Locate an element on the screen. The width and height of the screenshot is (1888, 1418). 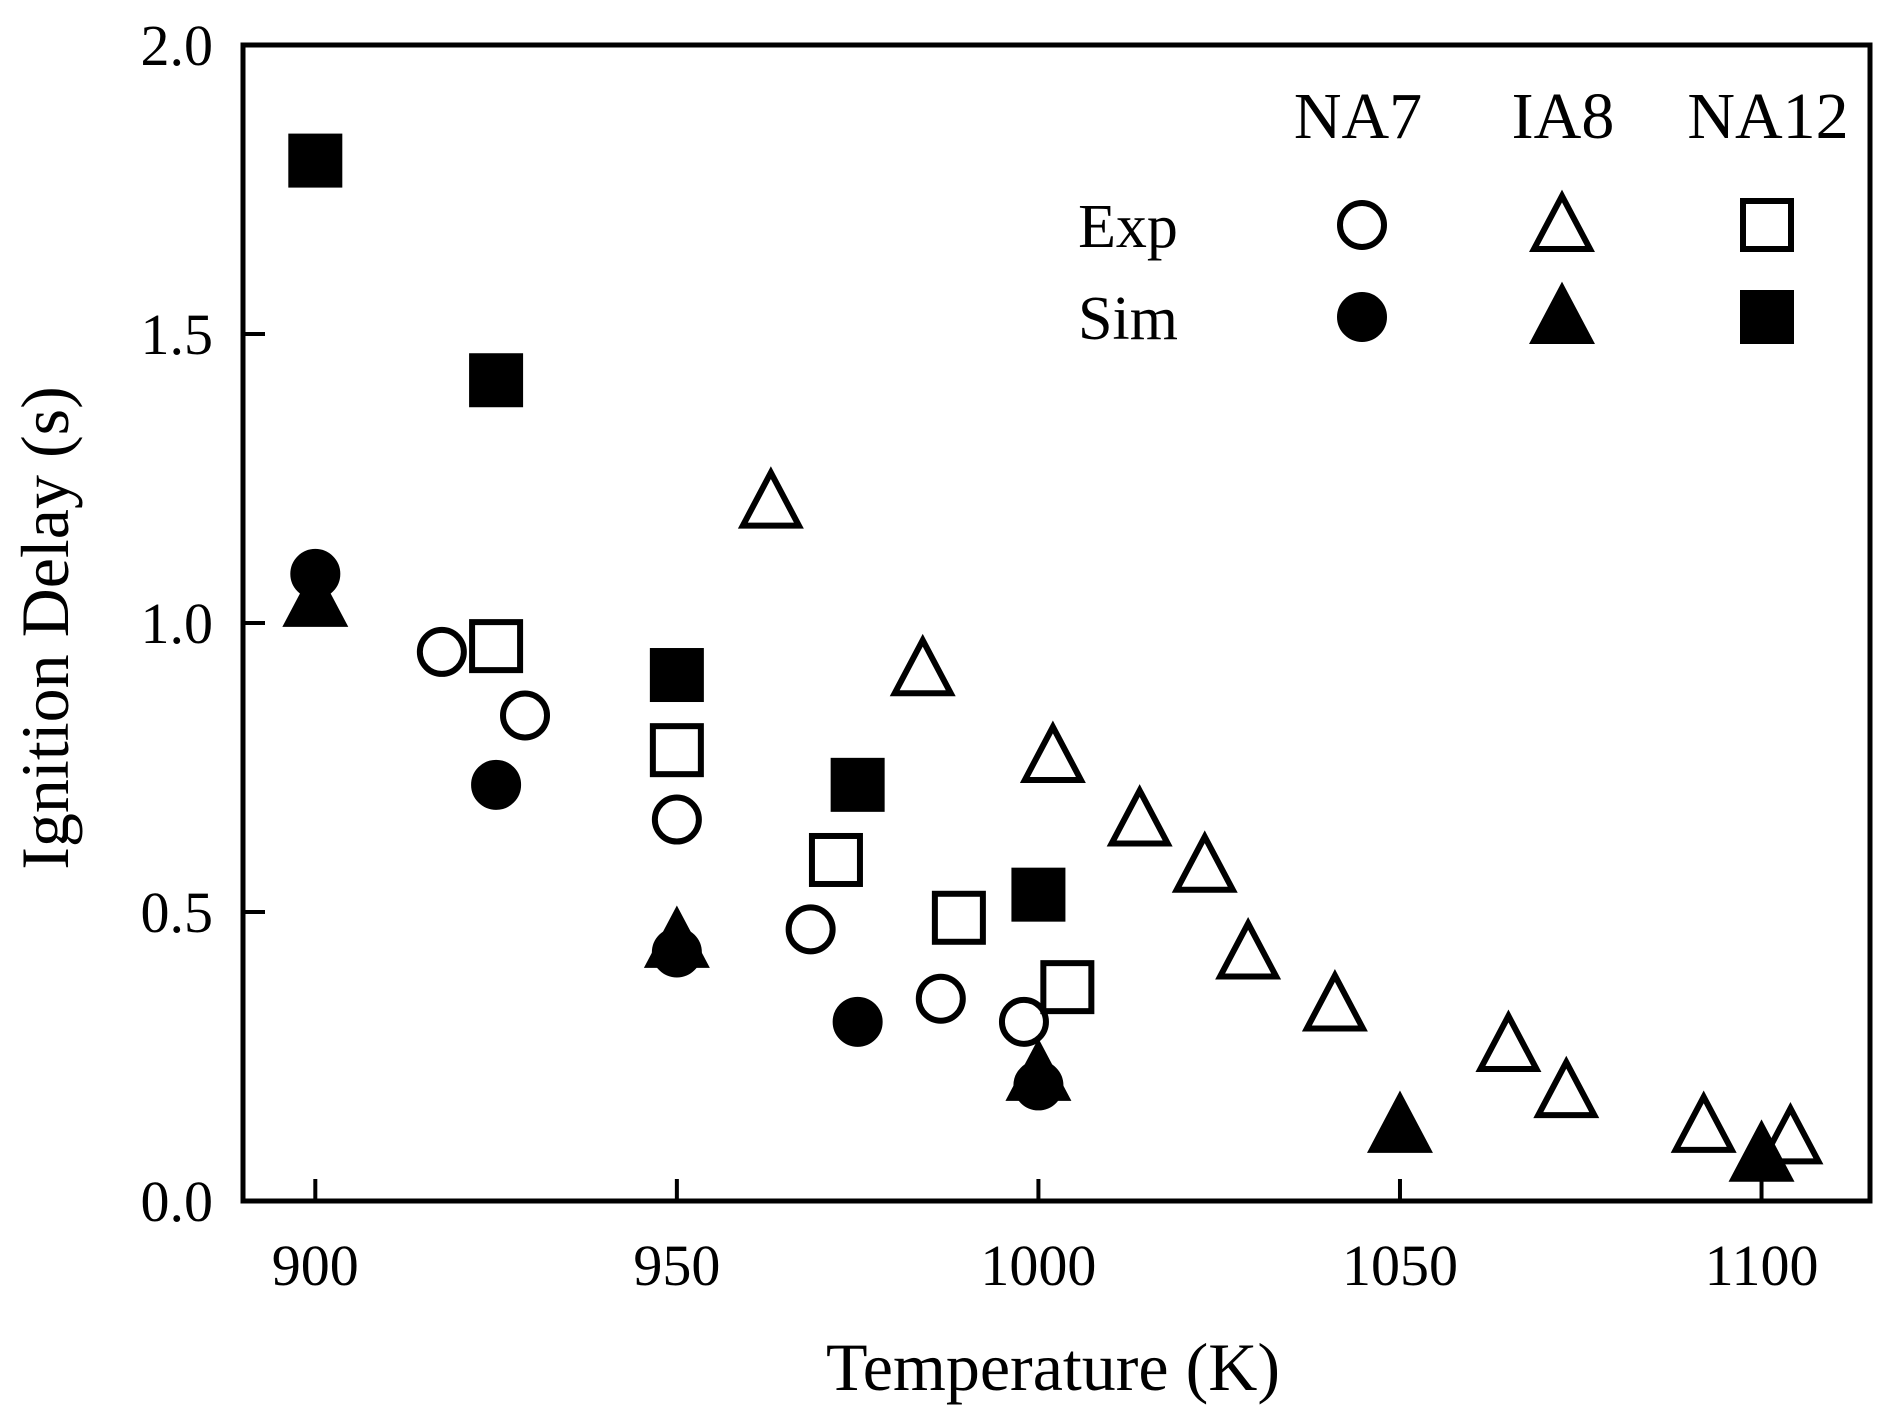
y-tick-label: 0.0 is located at coordinates (177, 1201).